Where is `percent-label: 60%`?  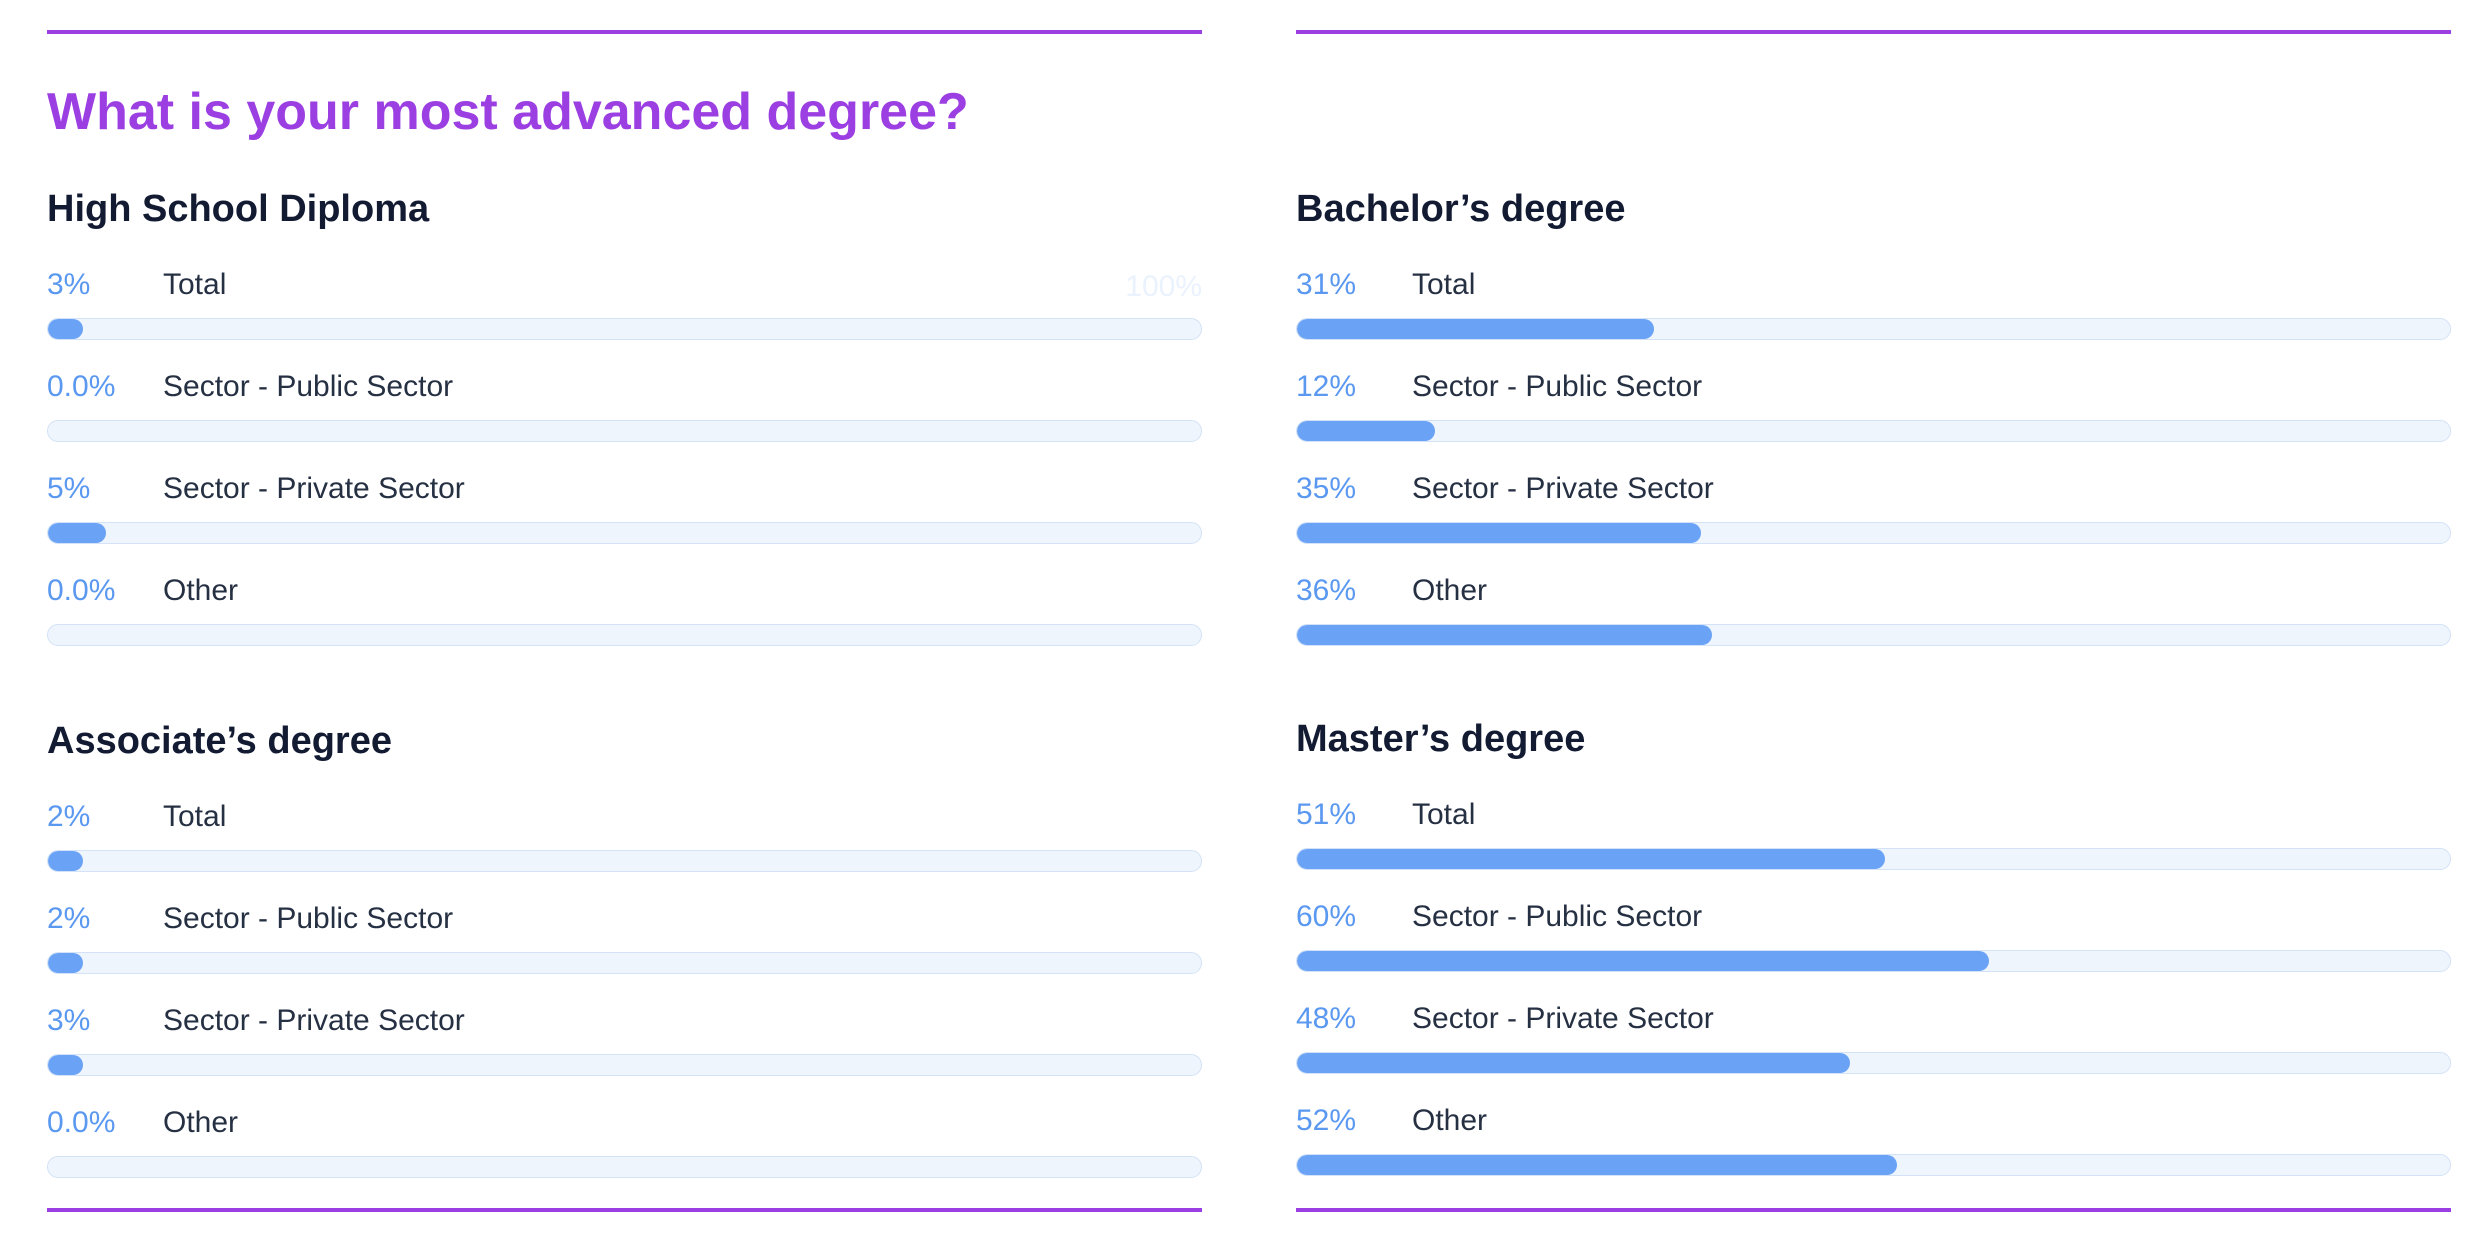
percent-label: 60% is located at coordinates (1326, 916).